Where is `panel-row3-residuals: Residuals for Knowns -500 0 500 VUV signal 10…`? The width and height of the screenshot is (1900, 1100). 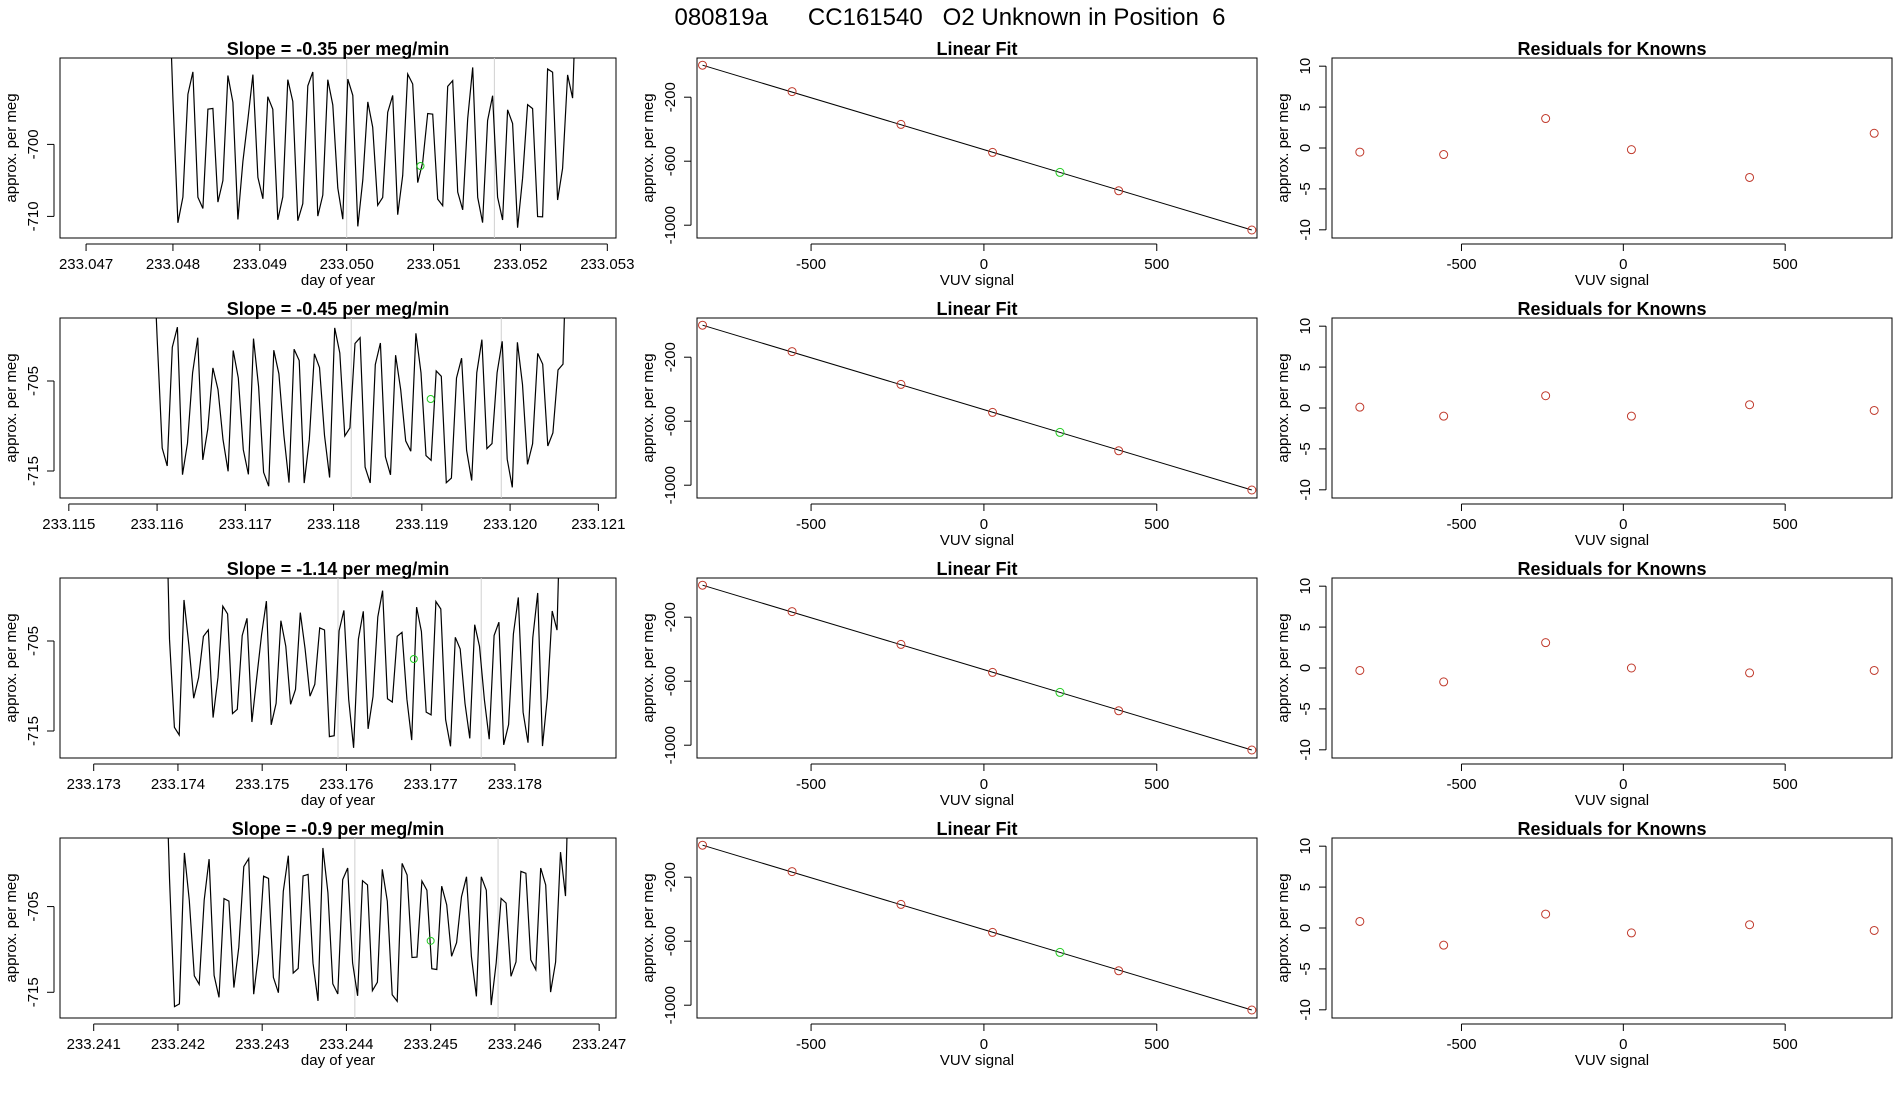 panel-row3-residuals: Residuals for Knowns -500 0 500 VUV signal 10… is located at coordinates (1584, 684).